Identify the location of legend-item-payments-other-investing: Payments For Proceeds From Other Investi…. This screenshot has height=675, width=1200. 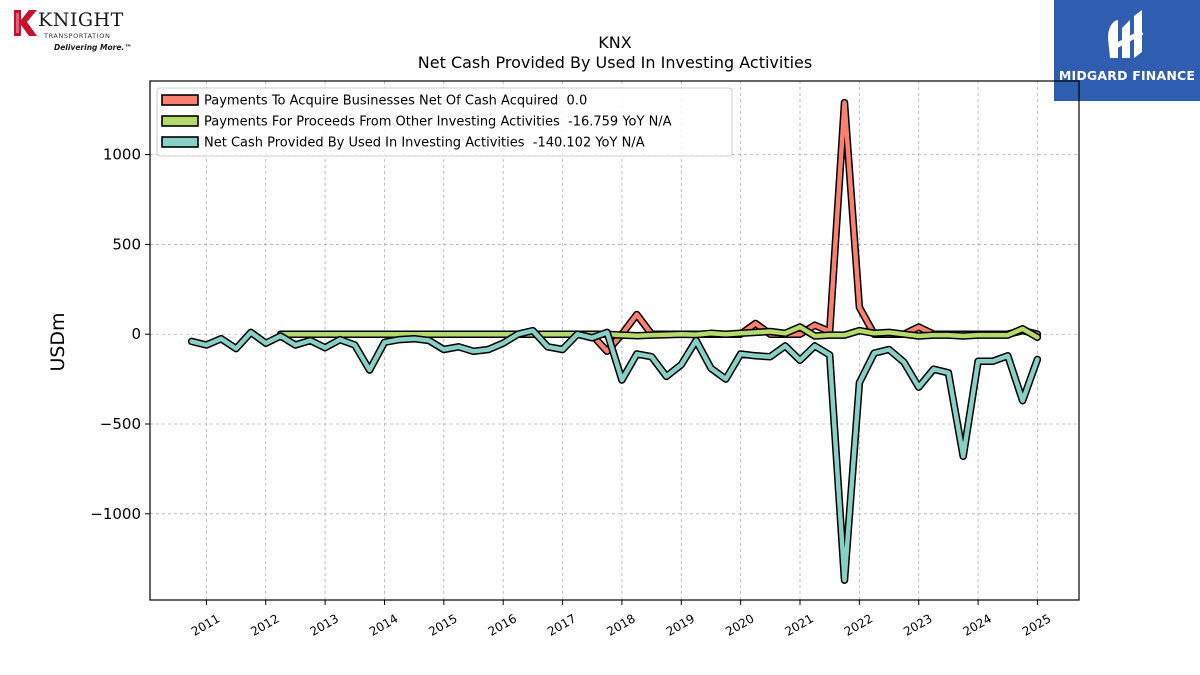
(438, 122).